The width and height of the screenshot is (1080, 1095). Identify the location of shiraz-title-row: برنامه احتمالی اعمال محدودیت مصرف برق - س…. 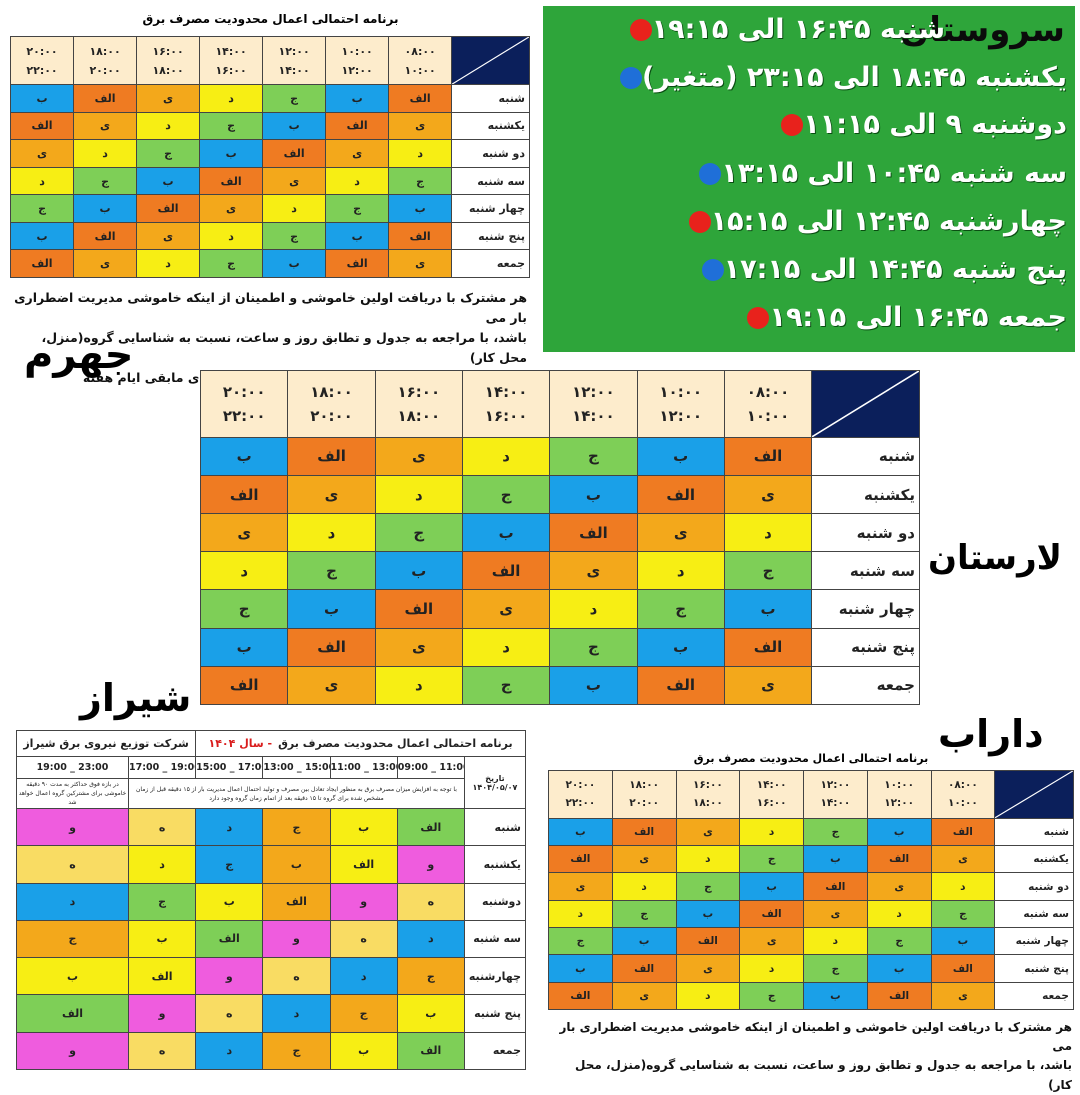
(270, 743).